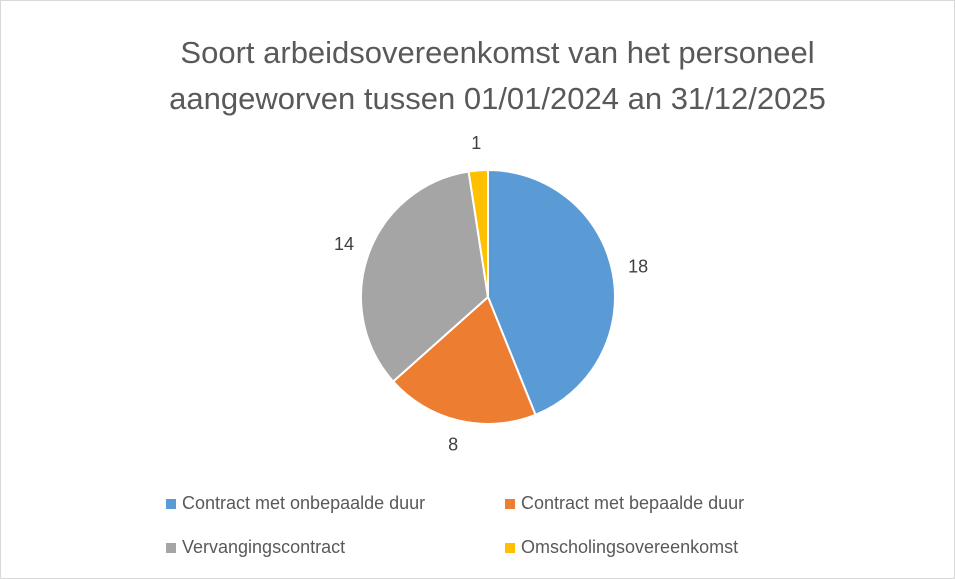 The height and width of the screenshot is (579, 955). I want to click on legend-label: Vervangingscontract, so click(263, 547).